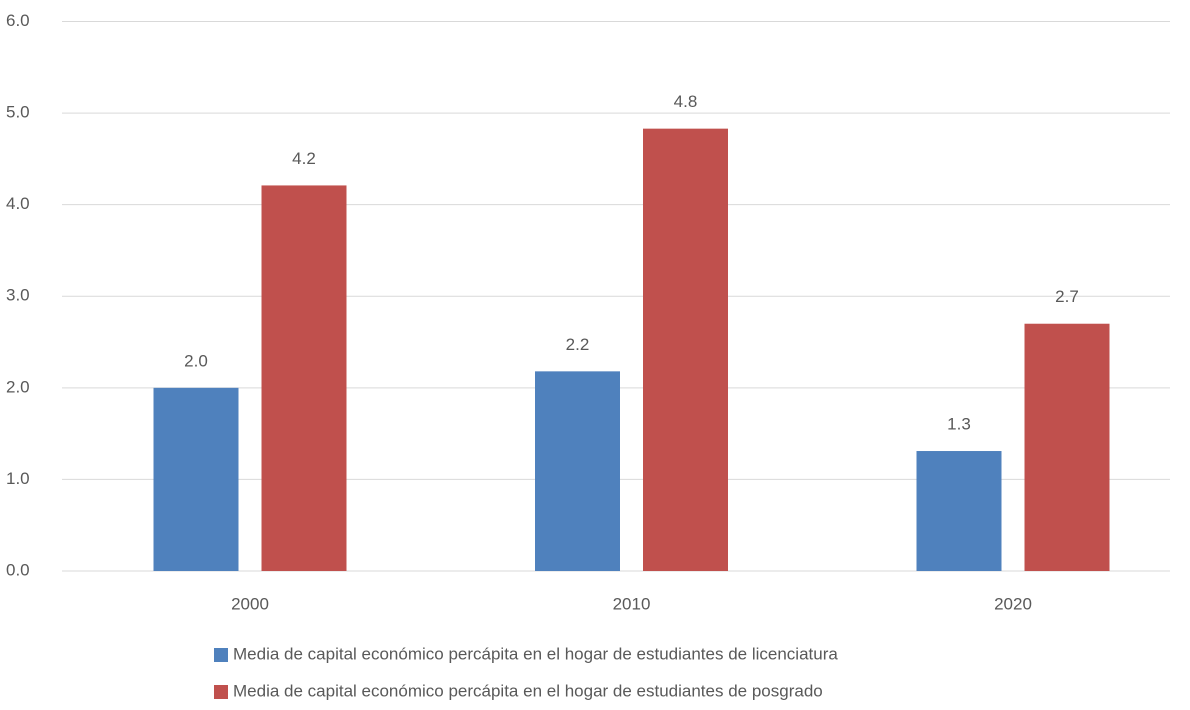 This screenshot has width=1190, height=710. I want to click on data-label: 2.2, so click(578, 344).